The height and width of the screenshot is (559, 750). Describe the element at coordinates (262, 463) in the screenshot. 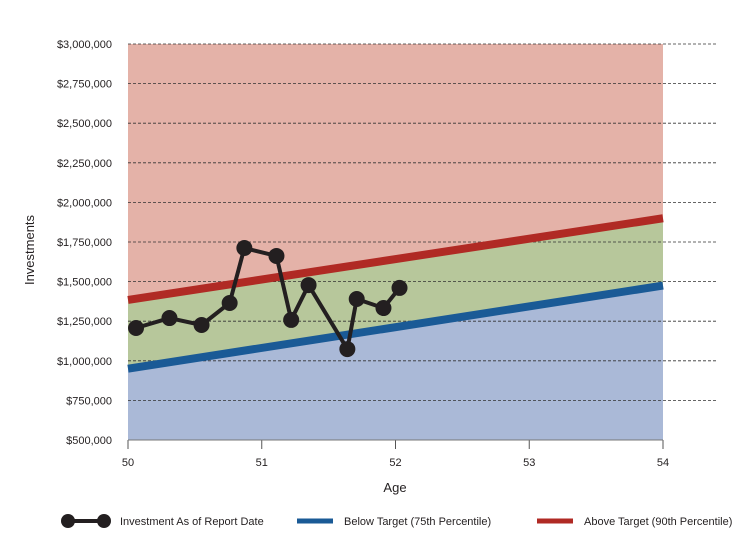

I see `x-tick-label: 51` at that location.